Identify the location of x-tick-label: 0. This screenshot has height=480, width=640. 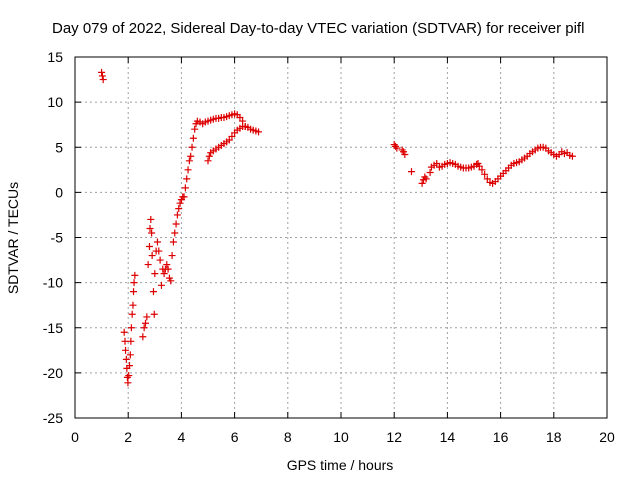
(75, 437).